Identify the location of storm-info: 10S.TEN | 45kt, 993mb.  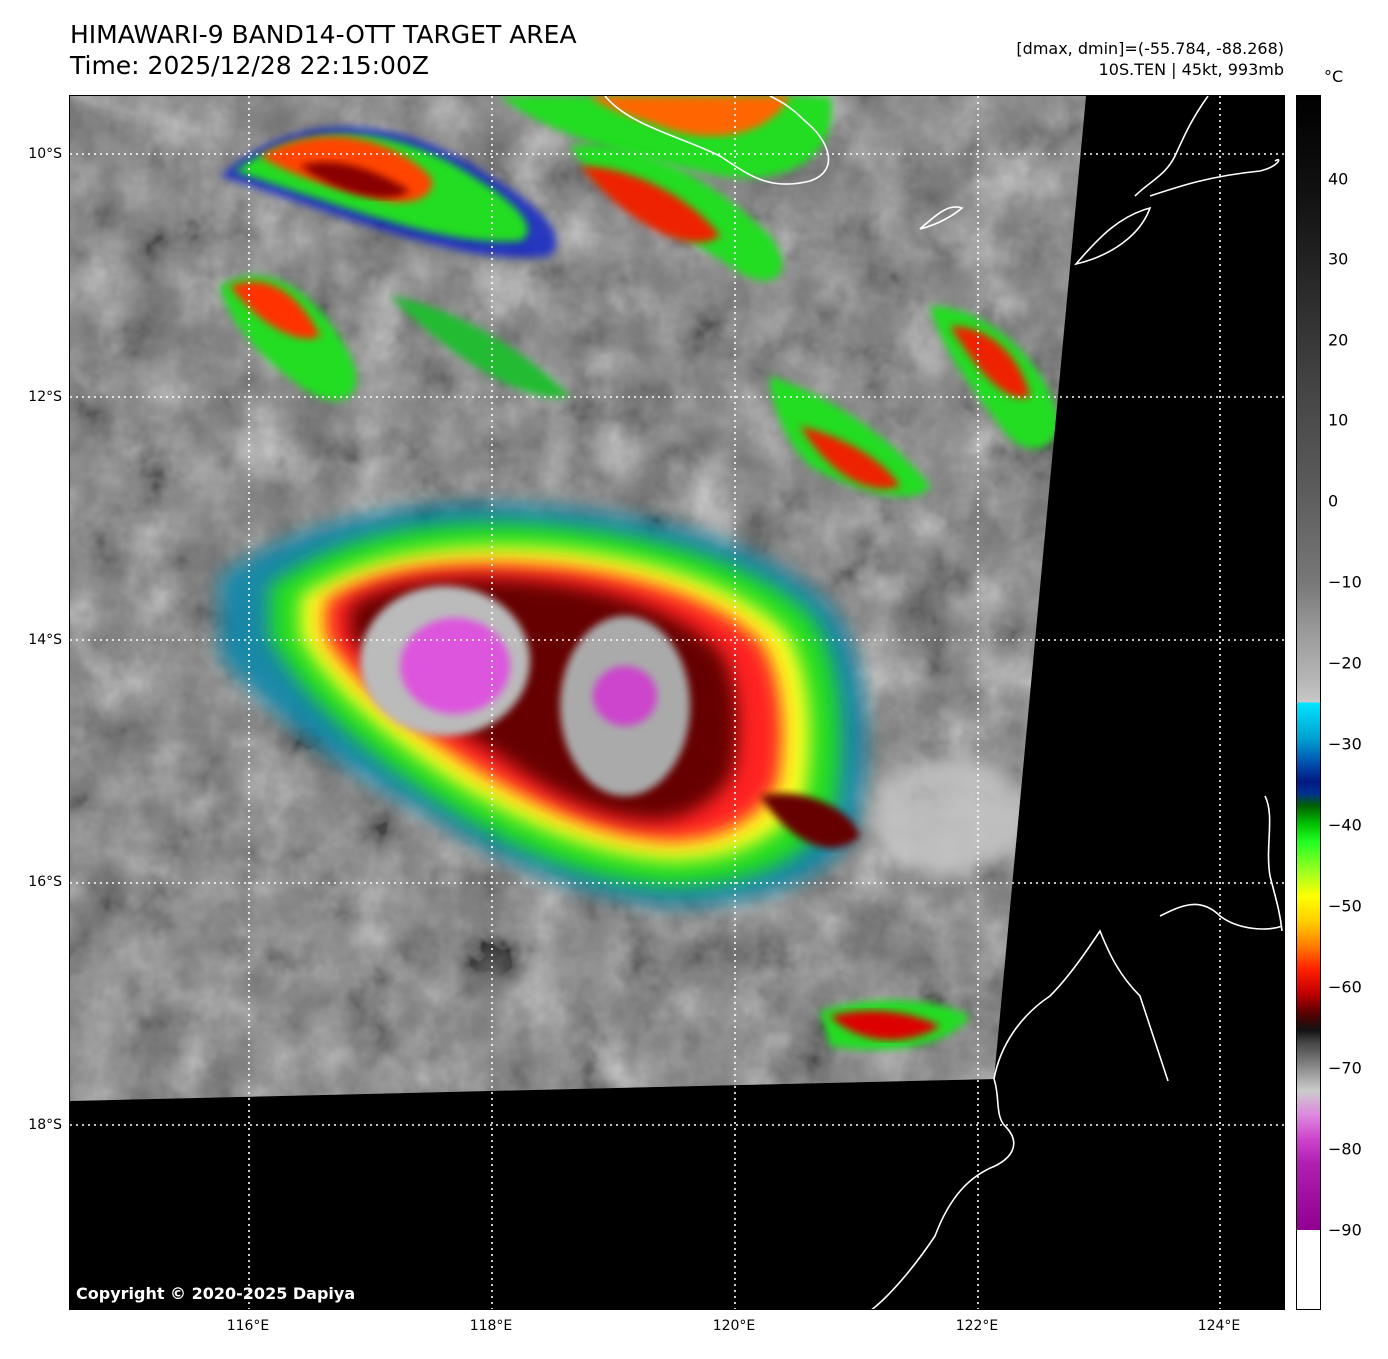
(1191, 69).